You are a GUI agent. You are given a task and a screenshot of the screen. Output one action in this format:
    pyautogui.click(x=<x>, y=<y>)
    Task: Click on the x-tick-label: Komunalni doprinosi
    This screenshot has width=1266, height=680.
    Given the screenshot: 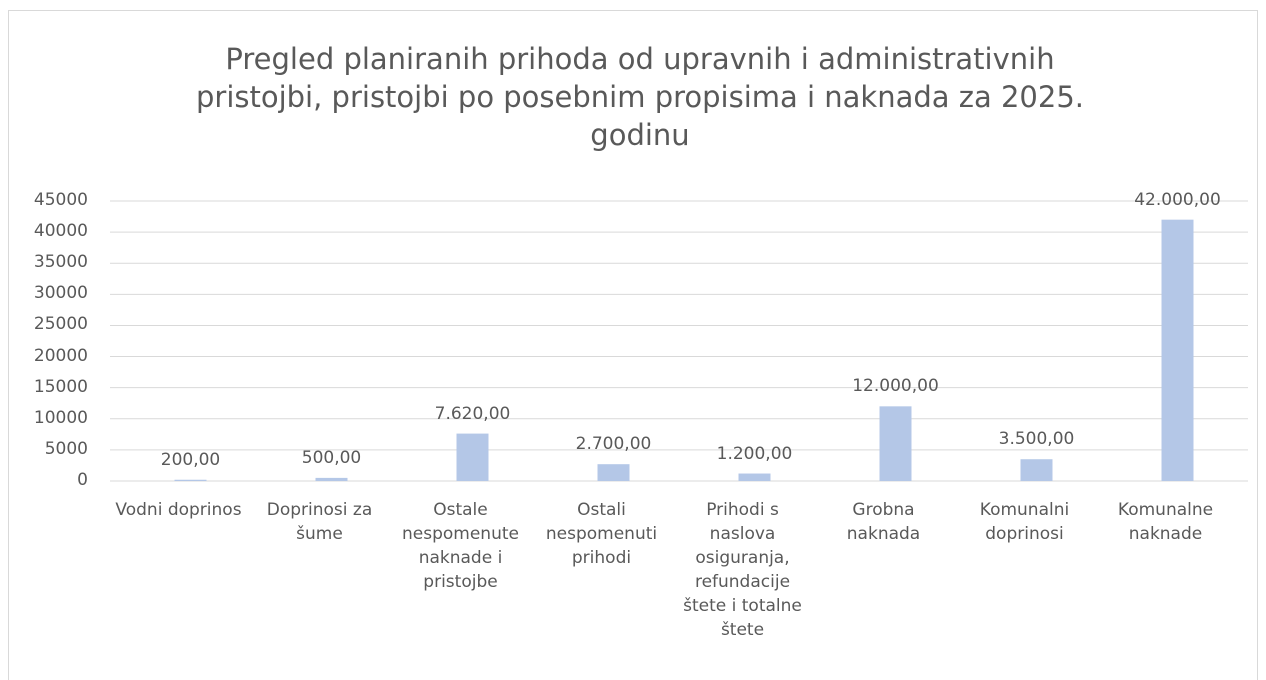 What is the action you would take?
    pyautogui.click(x=1024, y=522)
    